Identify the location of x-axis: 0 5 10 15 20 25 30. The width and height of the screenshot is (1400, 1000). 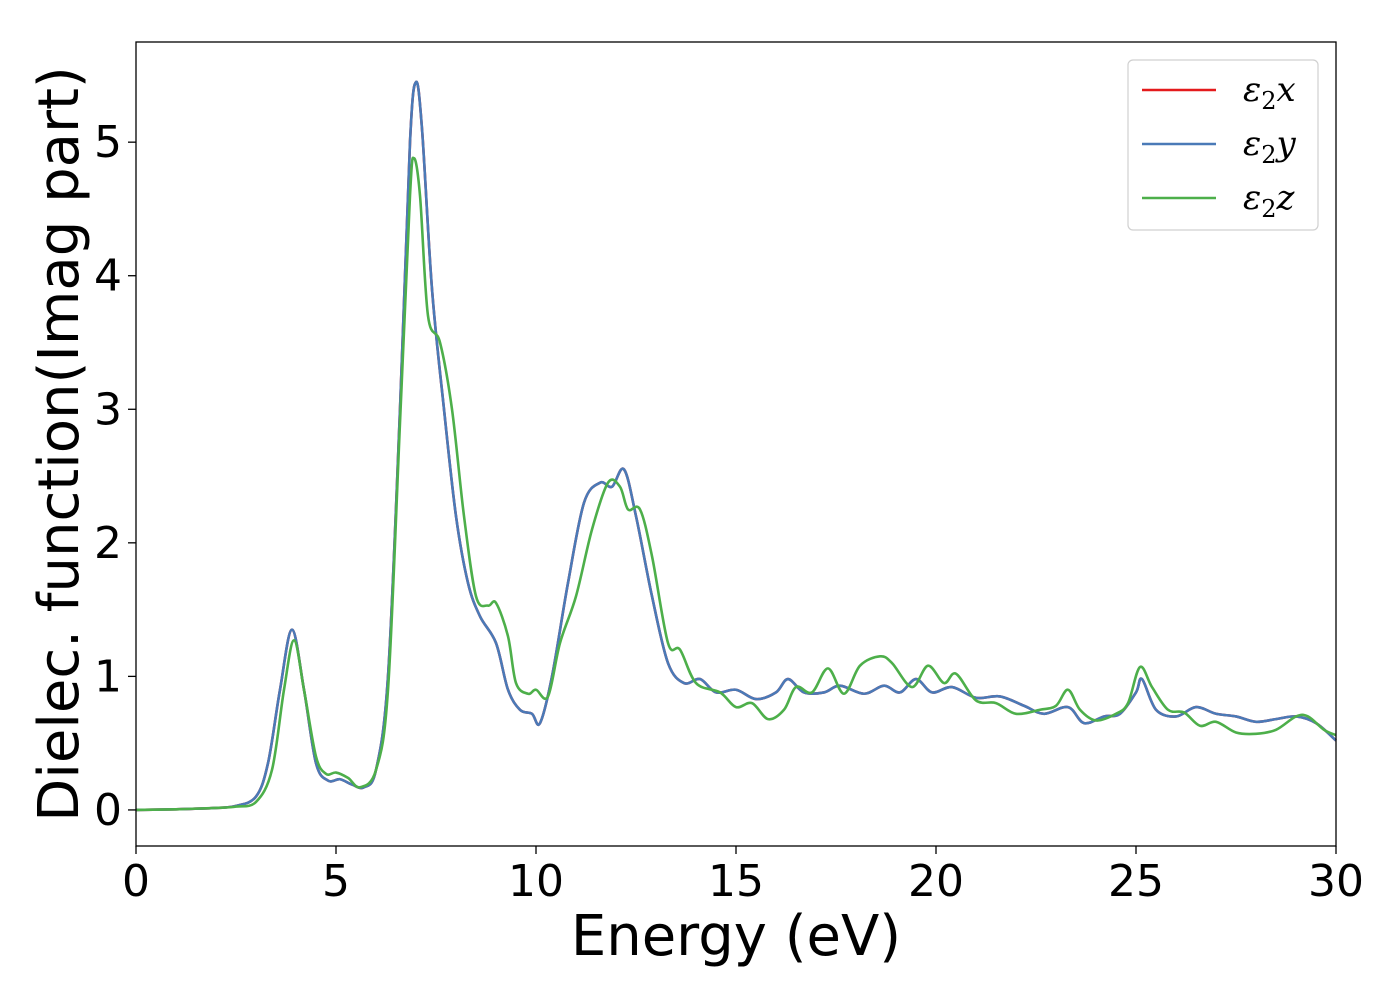
(743, 876).